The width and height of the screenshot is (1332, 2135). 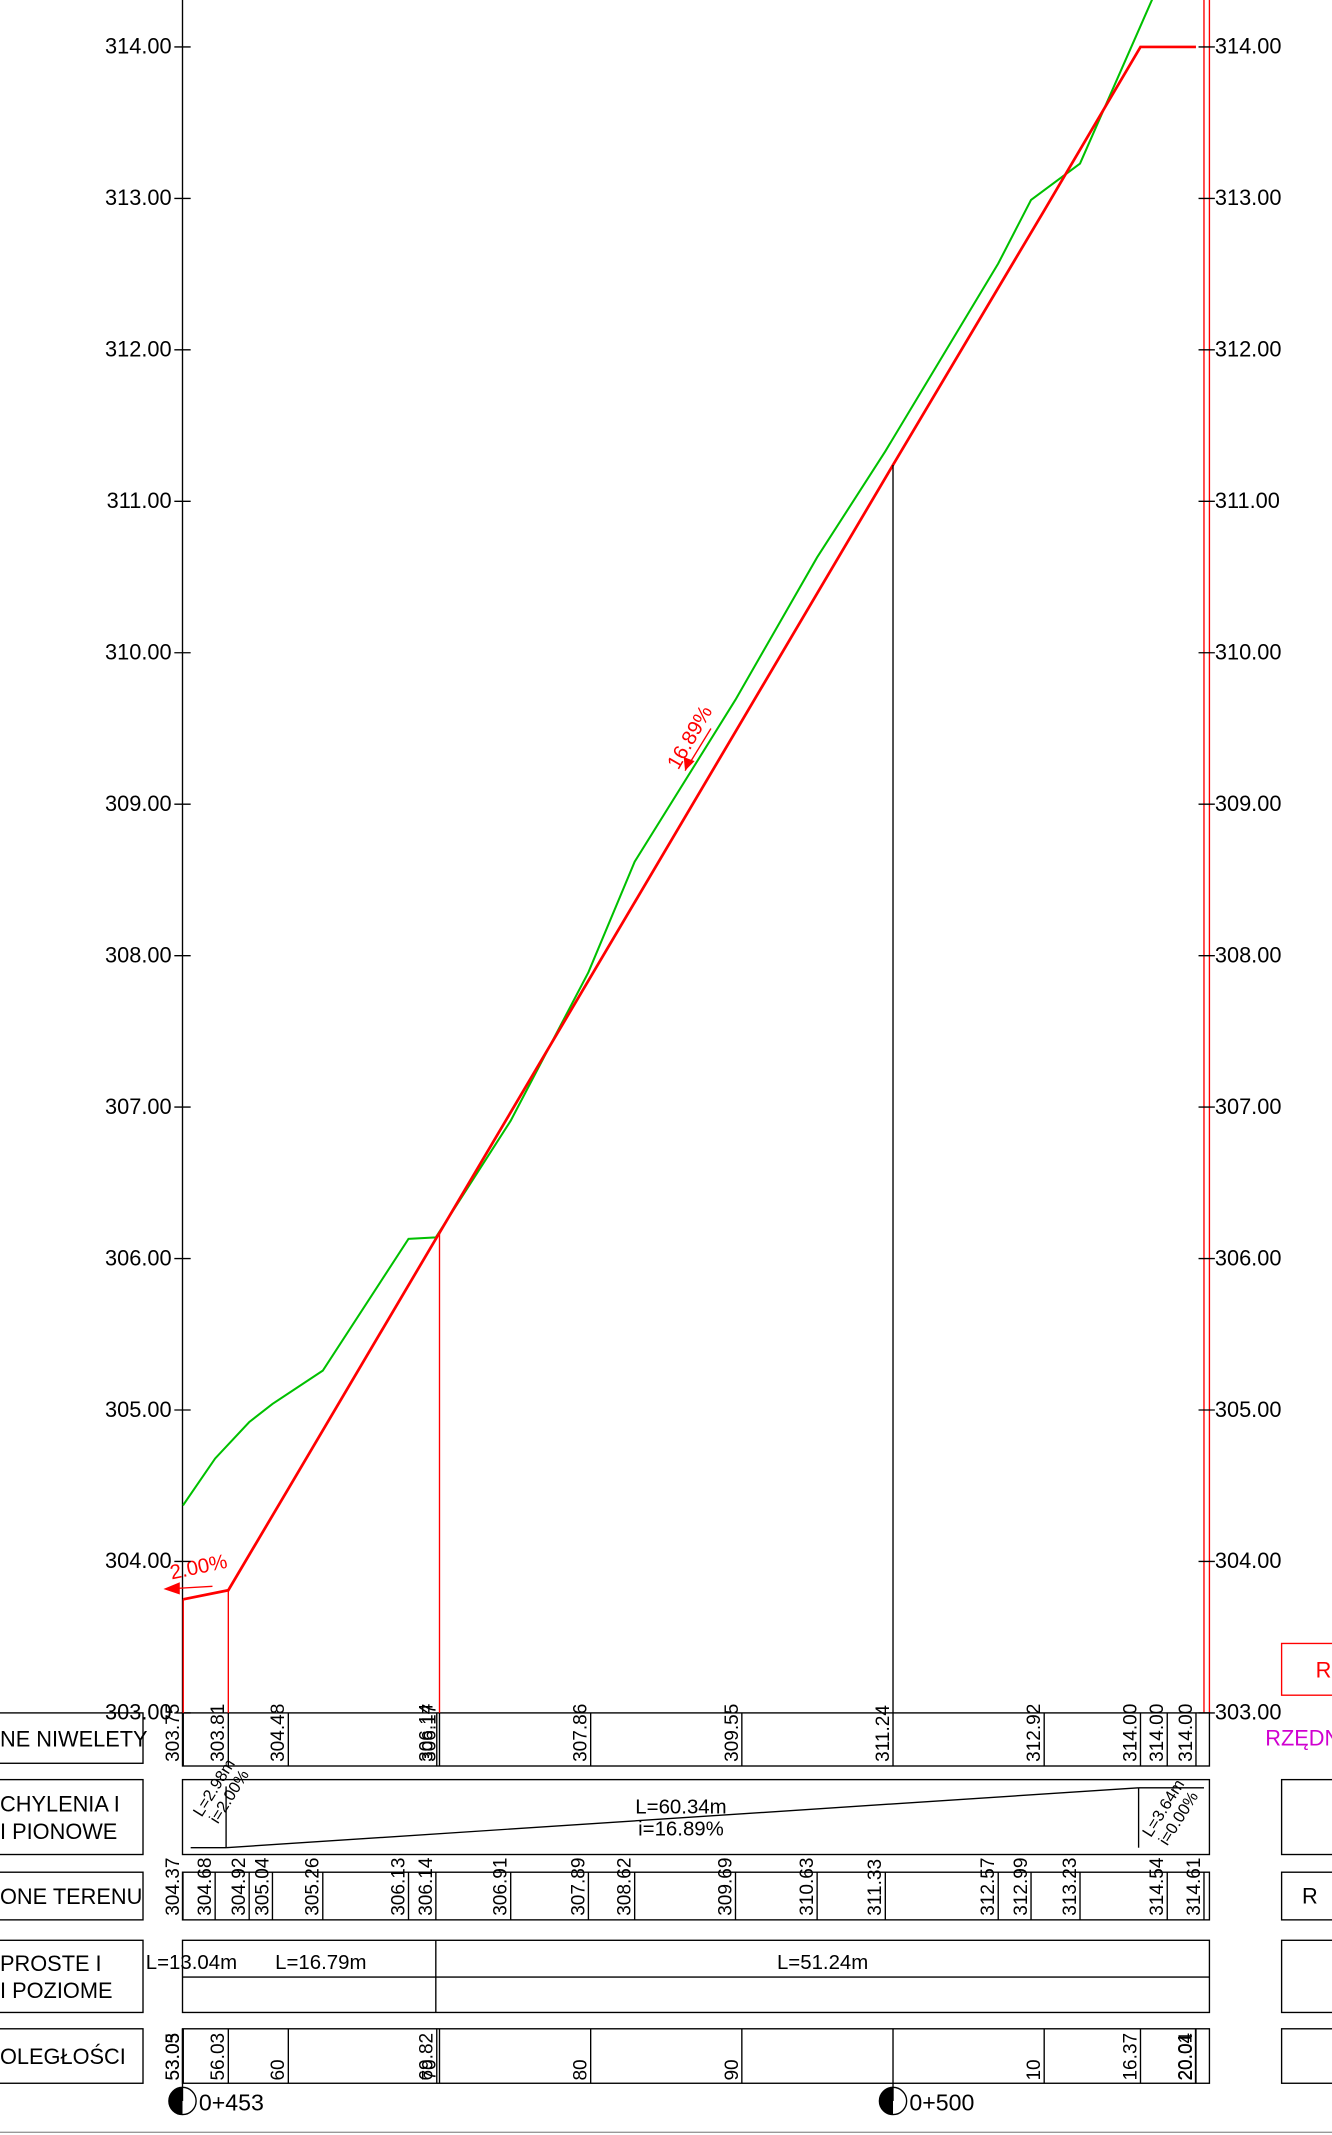 I want to click on km-label: 0+453, so click(x=231, y=2102).